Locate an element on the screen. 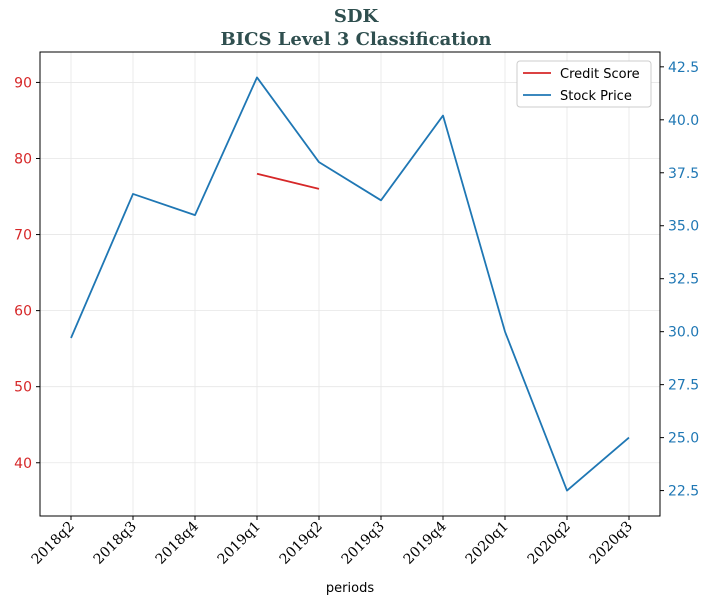 The width and height of the screenshot is (712, 605). x-tick-label: 2020q2 is located at coordinates (549, 543).